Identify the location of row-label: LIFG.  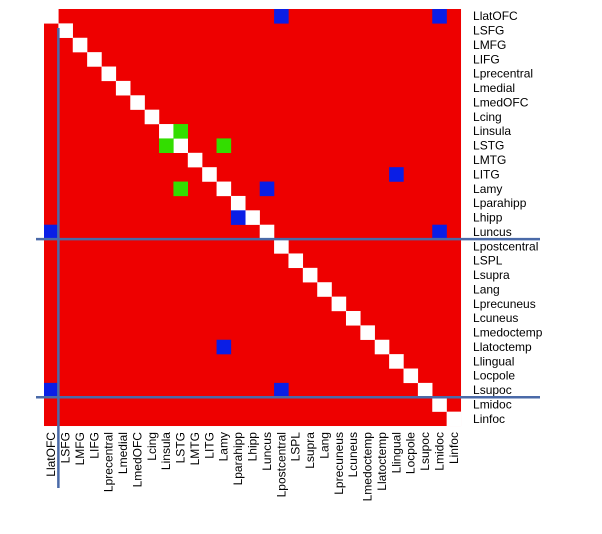
(486, 59).